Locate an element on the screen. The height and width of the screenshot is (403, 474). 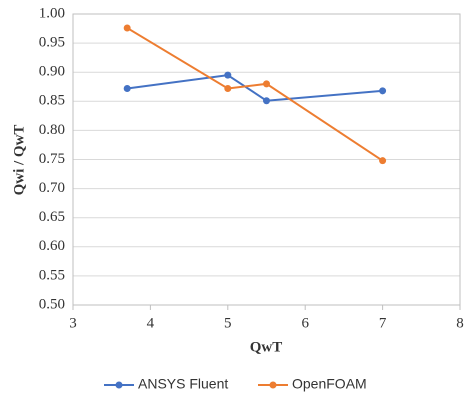
x-tick-label: 8 is located at coordinates (460, 323).